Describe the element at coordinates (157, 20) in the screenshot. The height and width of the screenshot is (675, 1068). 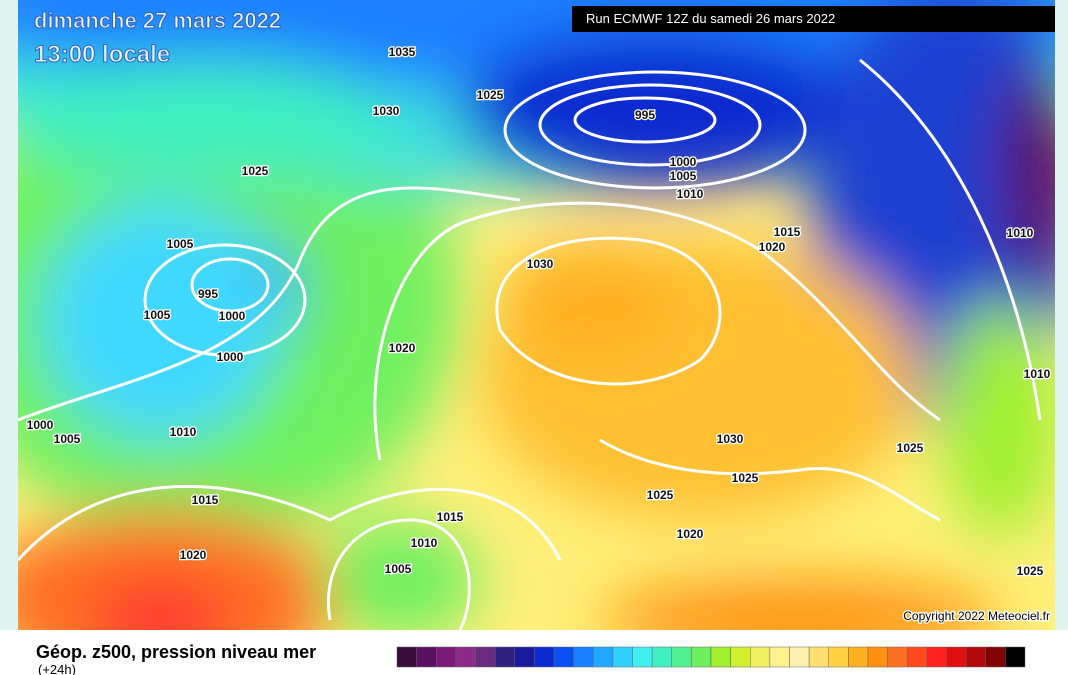
I see `date: dimanche 27 mars 2022` at that location.